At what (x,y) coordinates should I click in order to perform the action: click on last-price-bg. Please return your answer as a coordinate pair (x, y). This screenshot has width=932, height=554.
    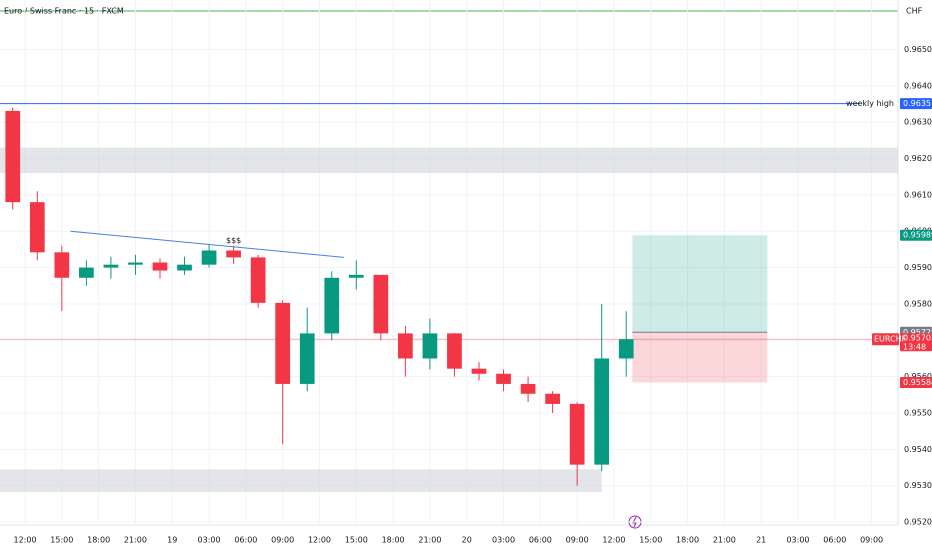
    Looking at the image, I should click on (916, 342).